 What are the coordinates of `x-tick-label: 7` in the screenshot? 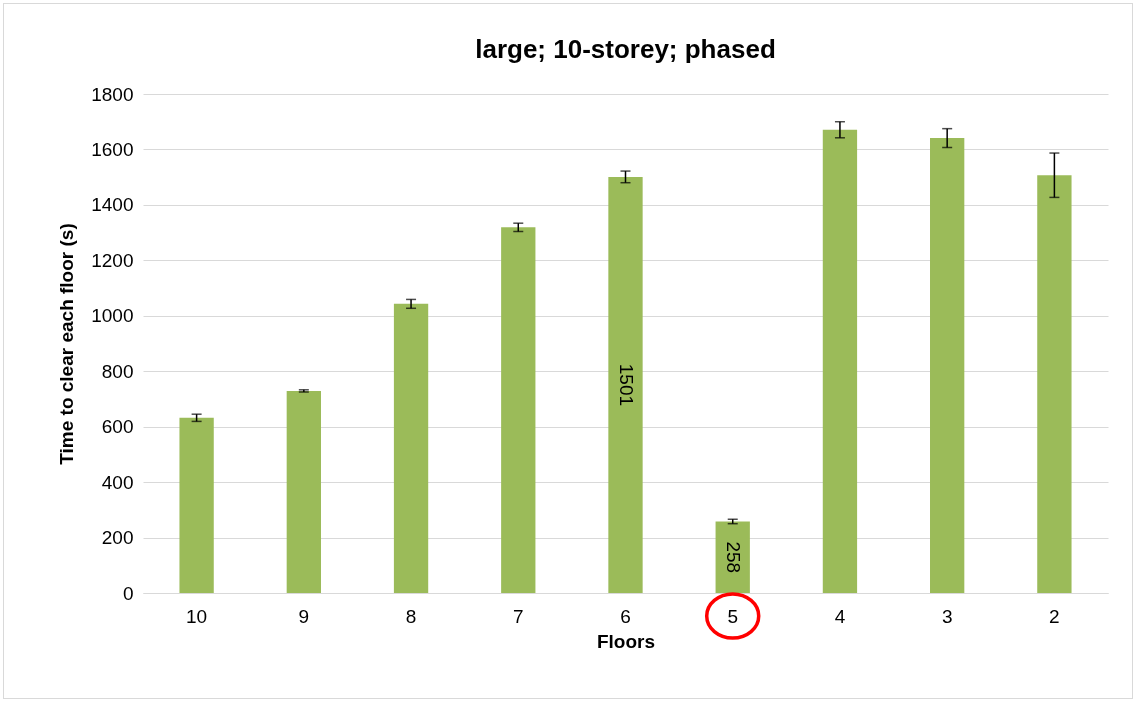 It's located at (518, 616).